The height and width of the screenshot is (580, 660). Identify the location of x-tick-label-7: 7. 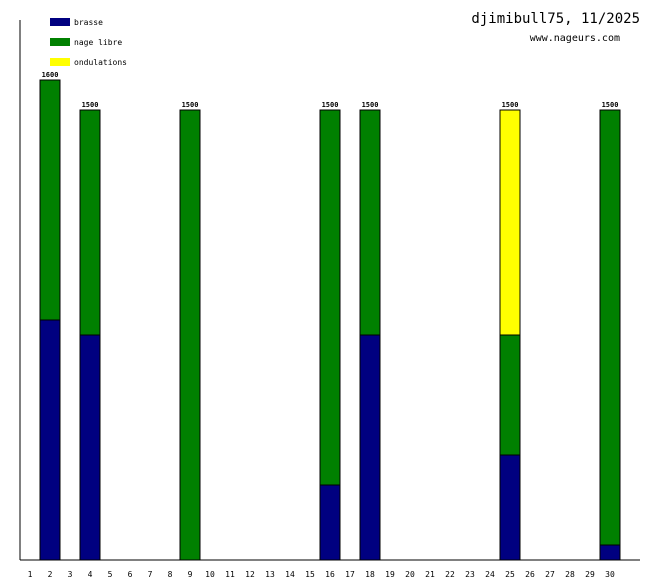
(150, 574).